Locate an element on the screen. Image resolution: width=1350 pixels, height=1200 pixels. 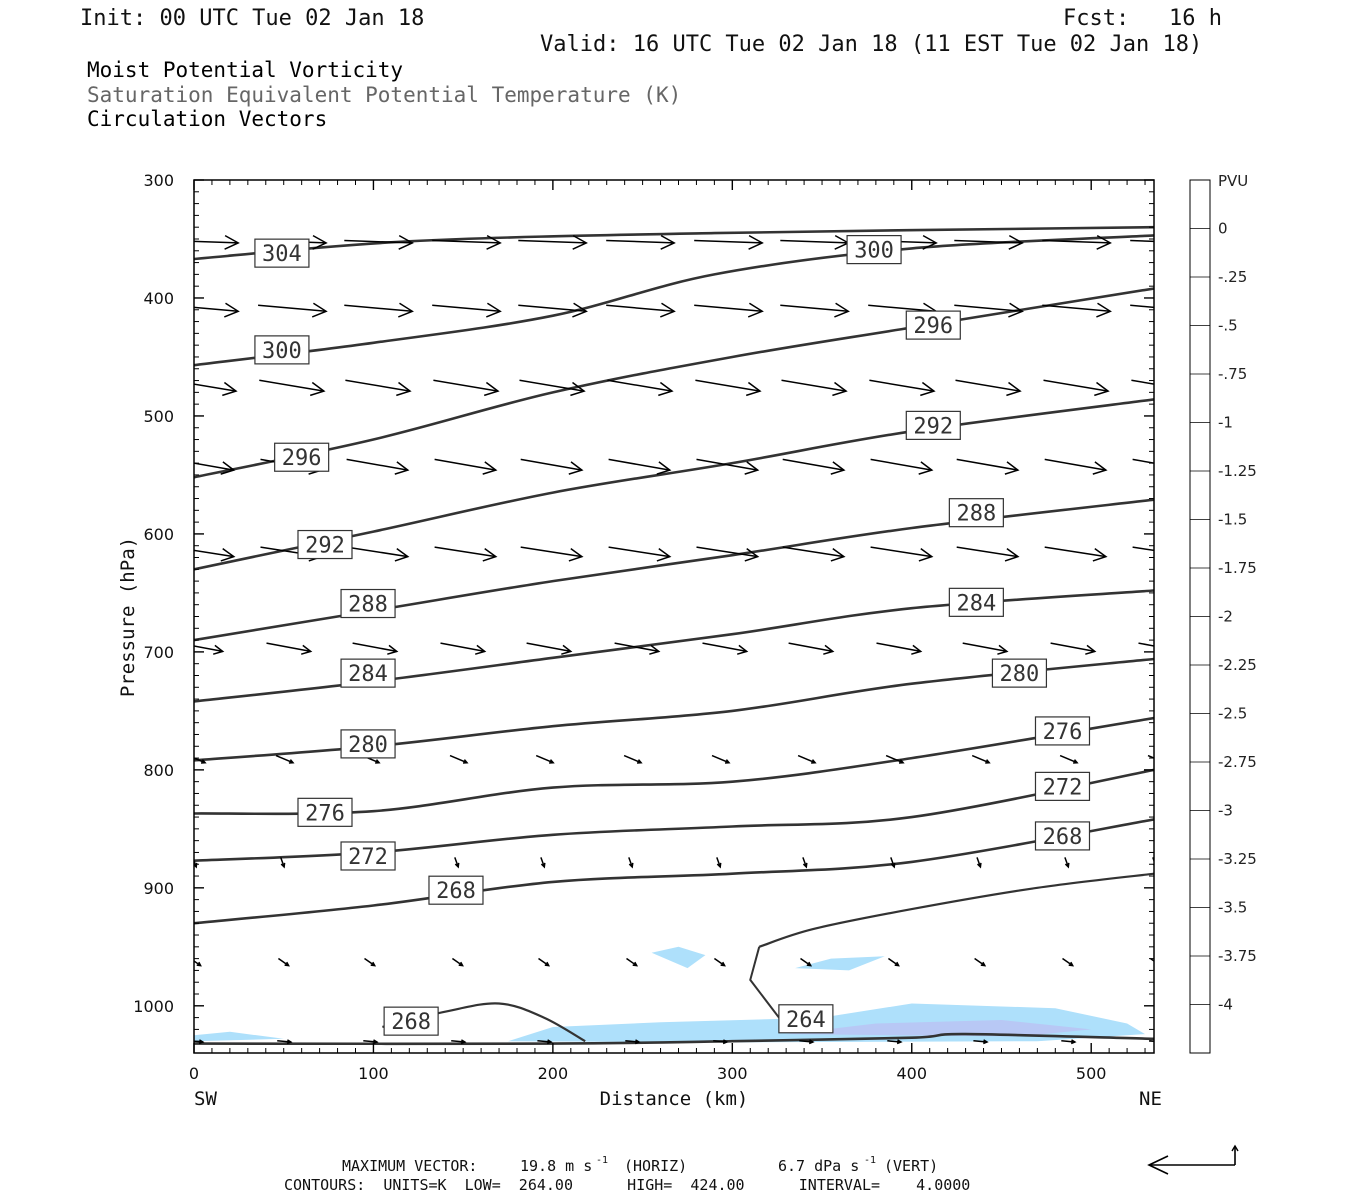
init-time: Init: 00 UTC Tue 02 Jan 18 is located at coordinates (252, 18).